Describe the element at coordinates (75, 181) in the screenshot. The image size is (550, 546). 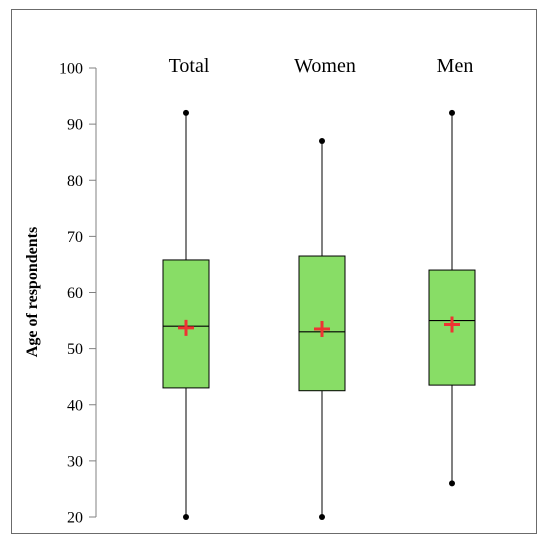
I see `y-tick-label: 80` at that location.